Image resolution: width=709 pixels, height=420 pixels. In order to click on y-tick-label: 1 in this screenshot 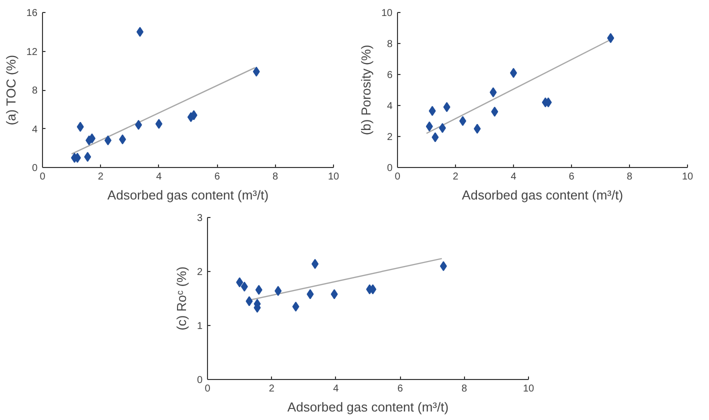, I will do `click(199, 326)`.